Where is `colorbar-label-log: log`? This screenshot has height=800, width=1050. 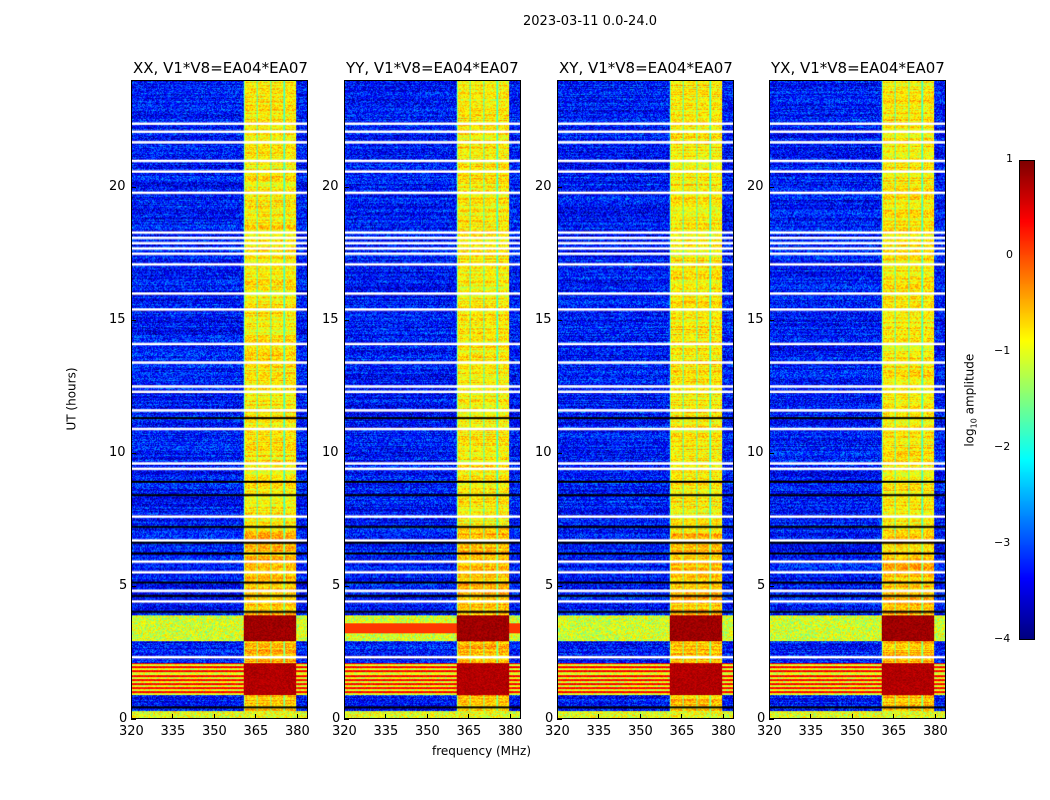 colorbar-label-log: log is located at coordinates (969, 437).